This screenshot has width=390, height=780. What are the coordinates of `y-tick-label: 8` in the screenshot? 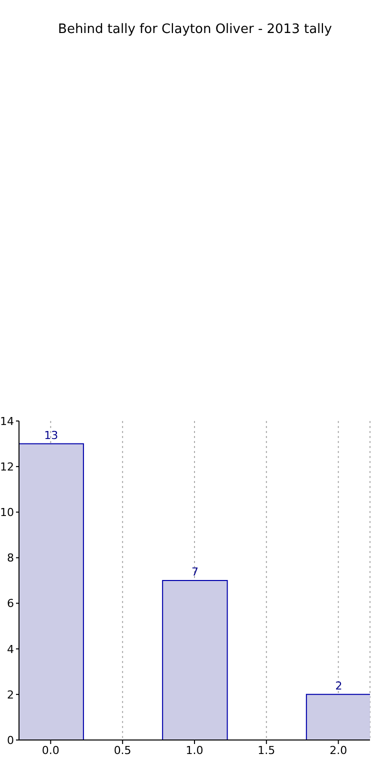 It's located at (10, 558).